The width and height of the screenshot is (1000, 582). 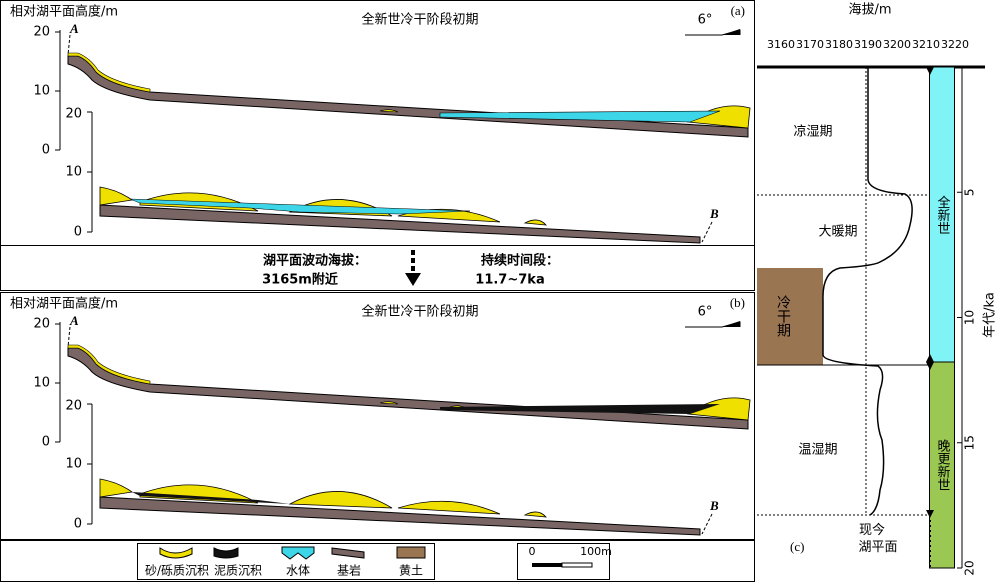 I want to click on period-label: 大暖期, so click(x=837, y=232).